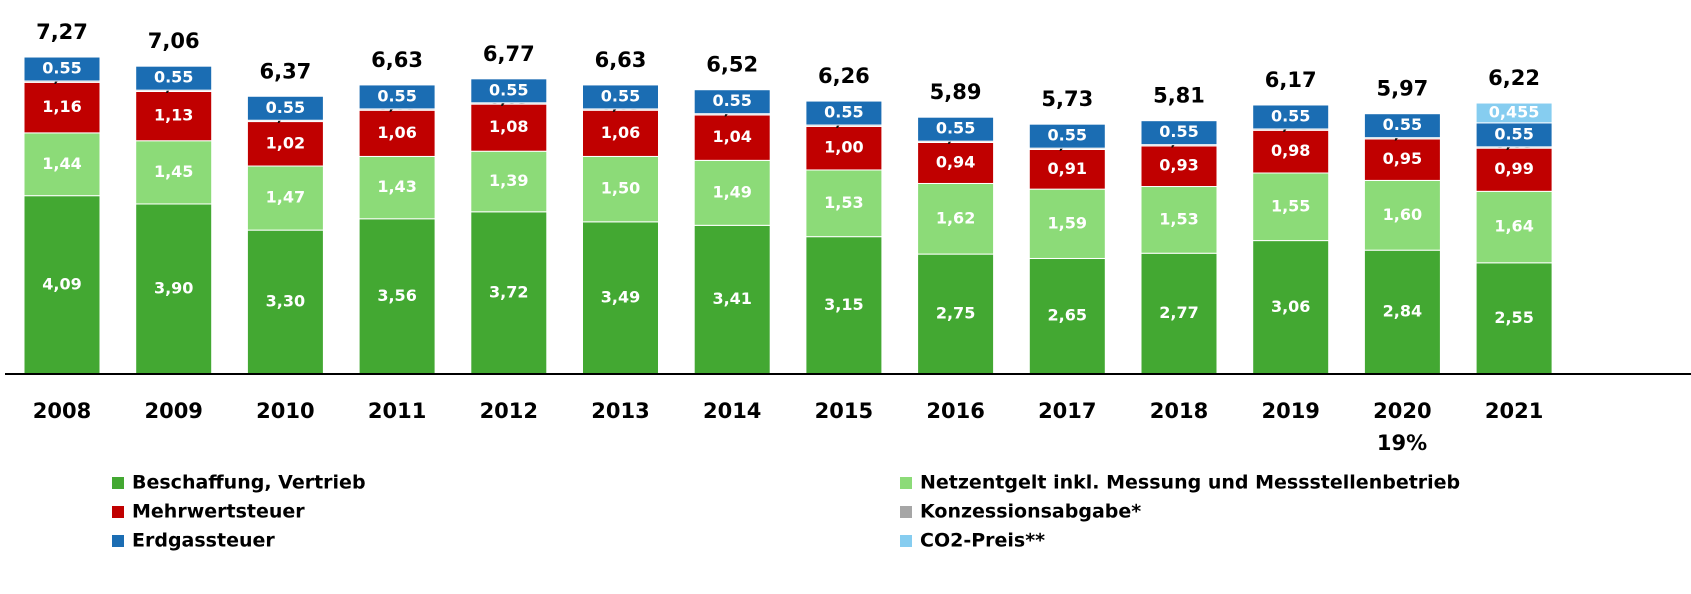 This screenshot has width=1691, height=594. I want to click on value-label: 2,84, so click(1402, 311).